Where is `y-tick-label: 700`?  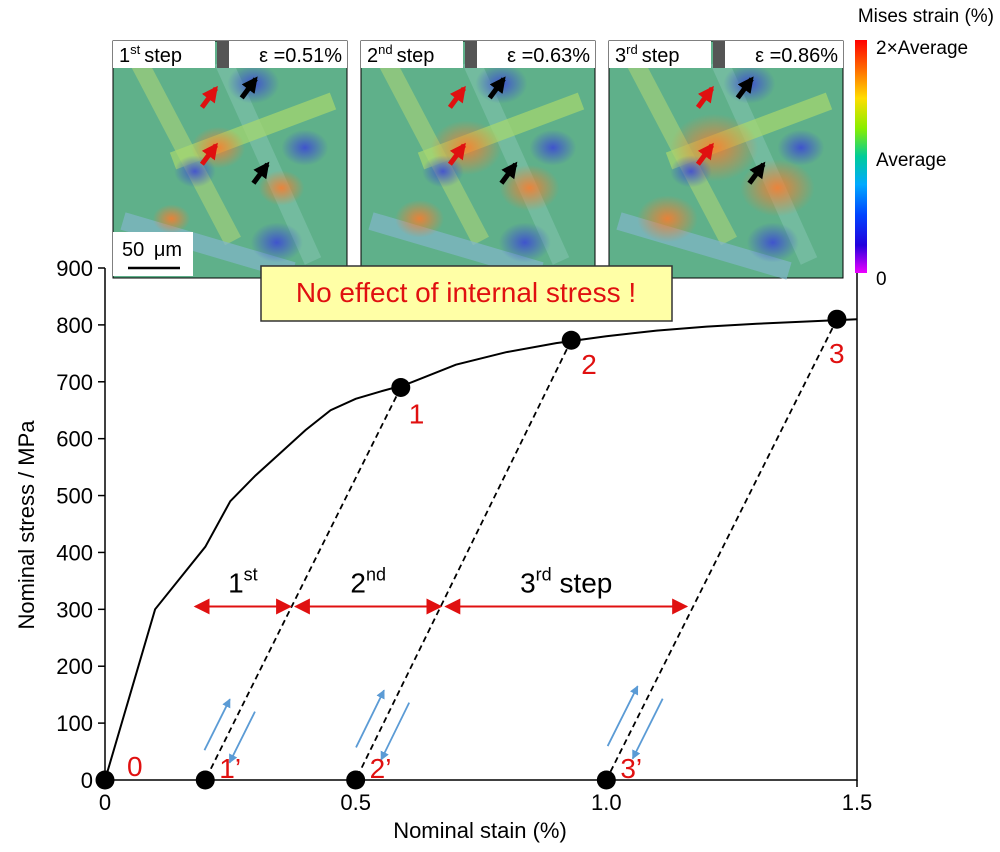
y-tick-label: 700 is located at coordinates (74, 382).